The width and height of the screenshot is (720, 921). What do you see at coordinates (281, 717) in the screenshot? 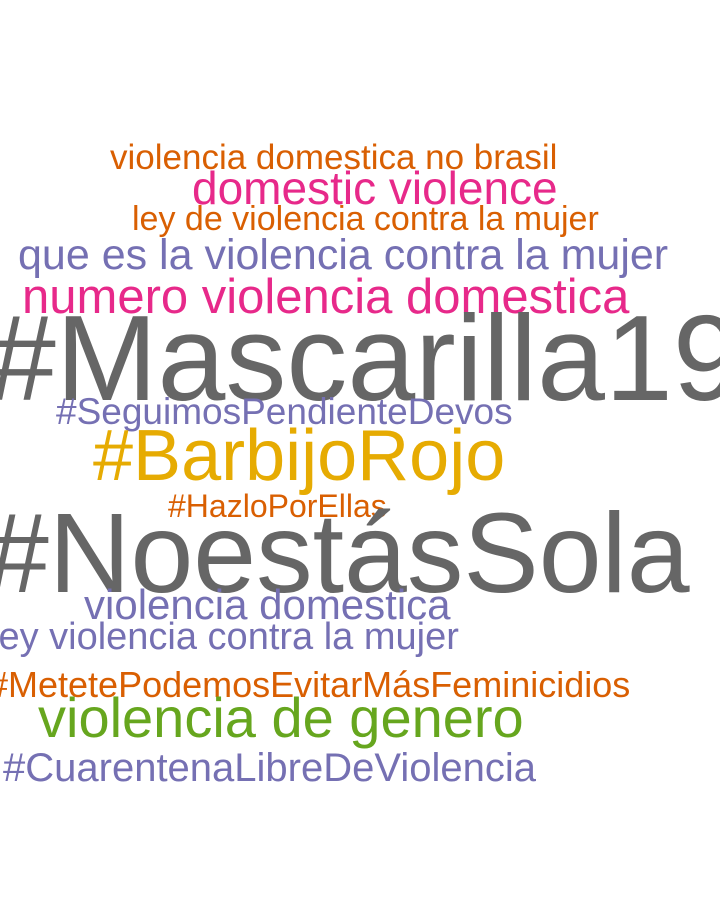
I see `word-violencia-de-genero: violencia de genero` at bounding box center [281, 717].